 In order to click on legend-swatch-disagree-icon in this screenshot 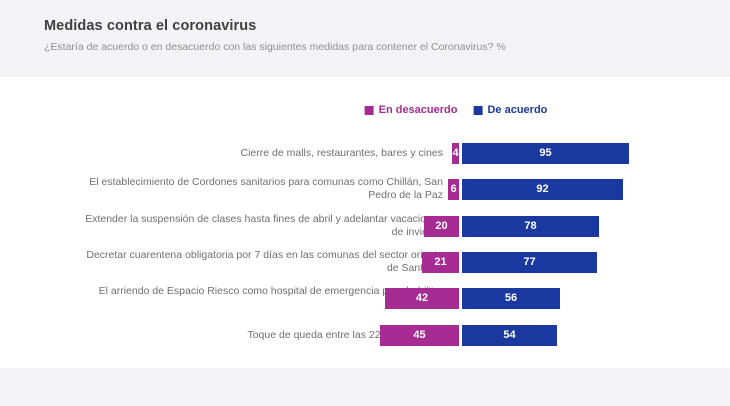, I will do `click(369, 110)`.